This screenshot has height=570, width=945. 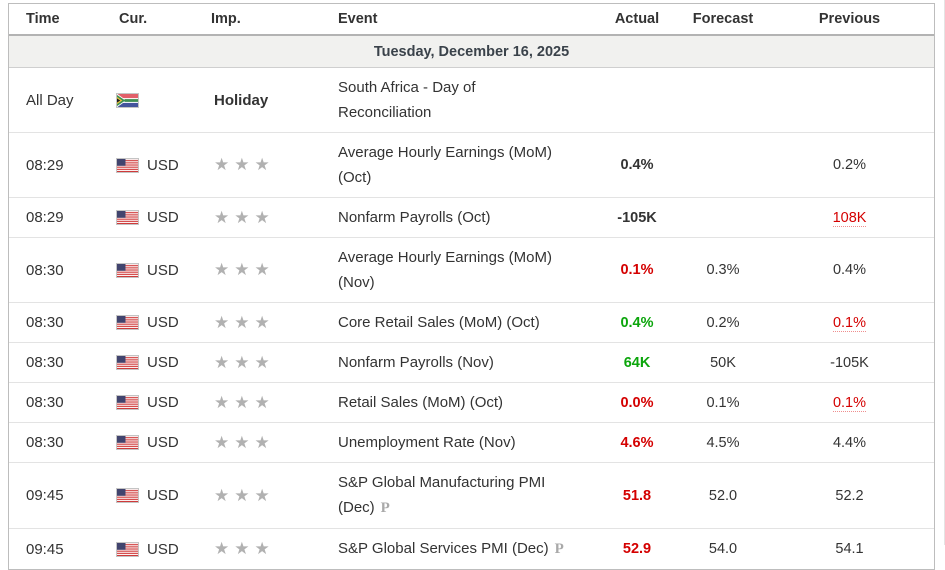 I want to click on event-name: S&P Global Manufacturing PMI (Dec) P, so click(x=442, y=495).